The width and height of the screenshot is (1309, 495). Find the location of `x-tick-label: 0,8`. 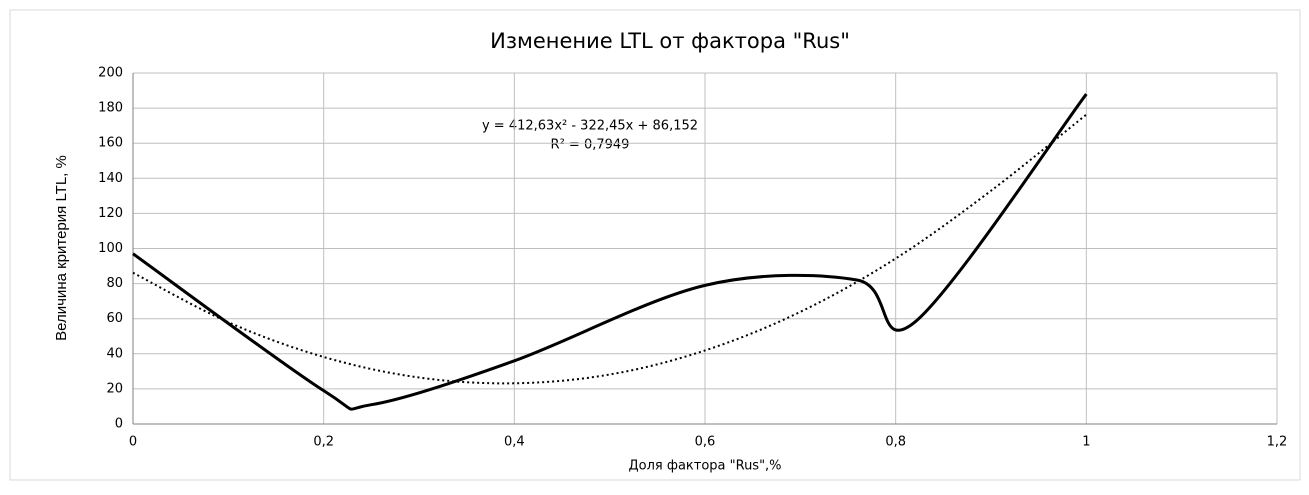

x-tick-label: 0,8 is located at coordinates (895, 442).